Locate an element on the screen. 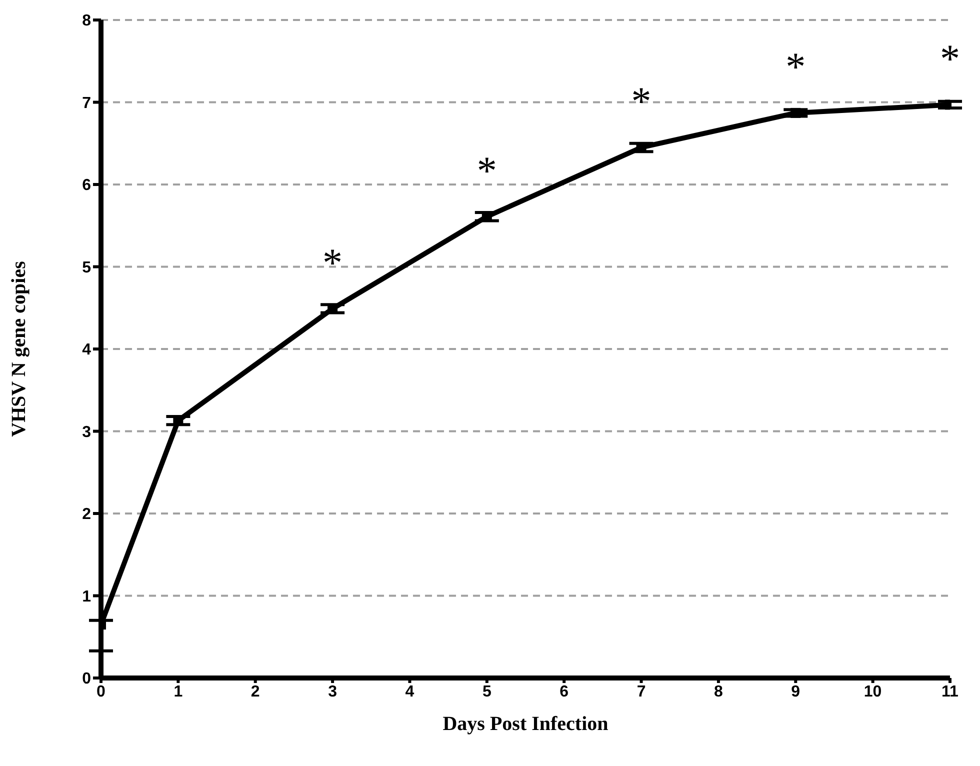  x-tick-label: 9 is located at coordinates (795, 691).